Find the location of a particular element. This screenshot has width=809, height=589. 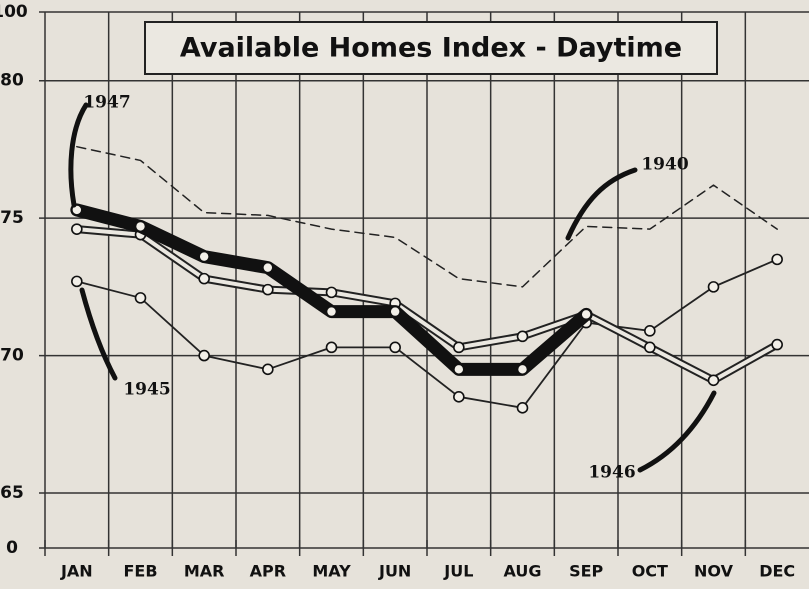

x-tick-label: APR is located at coordinates (268, 571).